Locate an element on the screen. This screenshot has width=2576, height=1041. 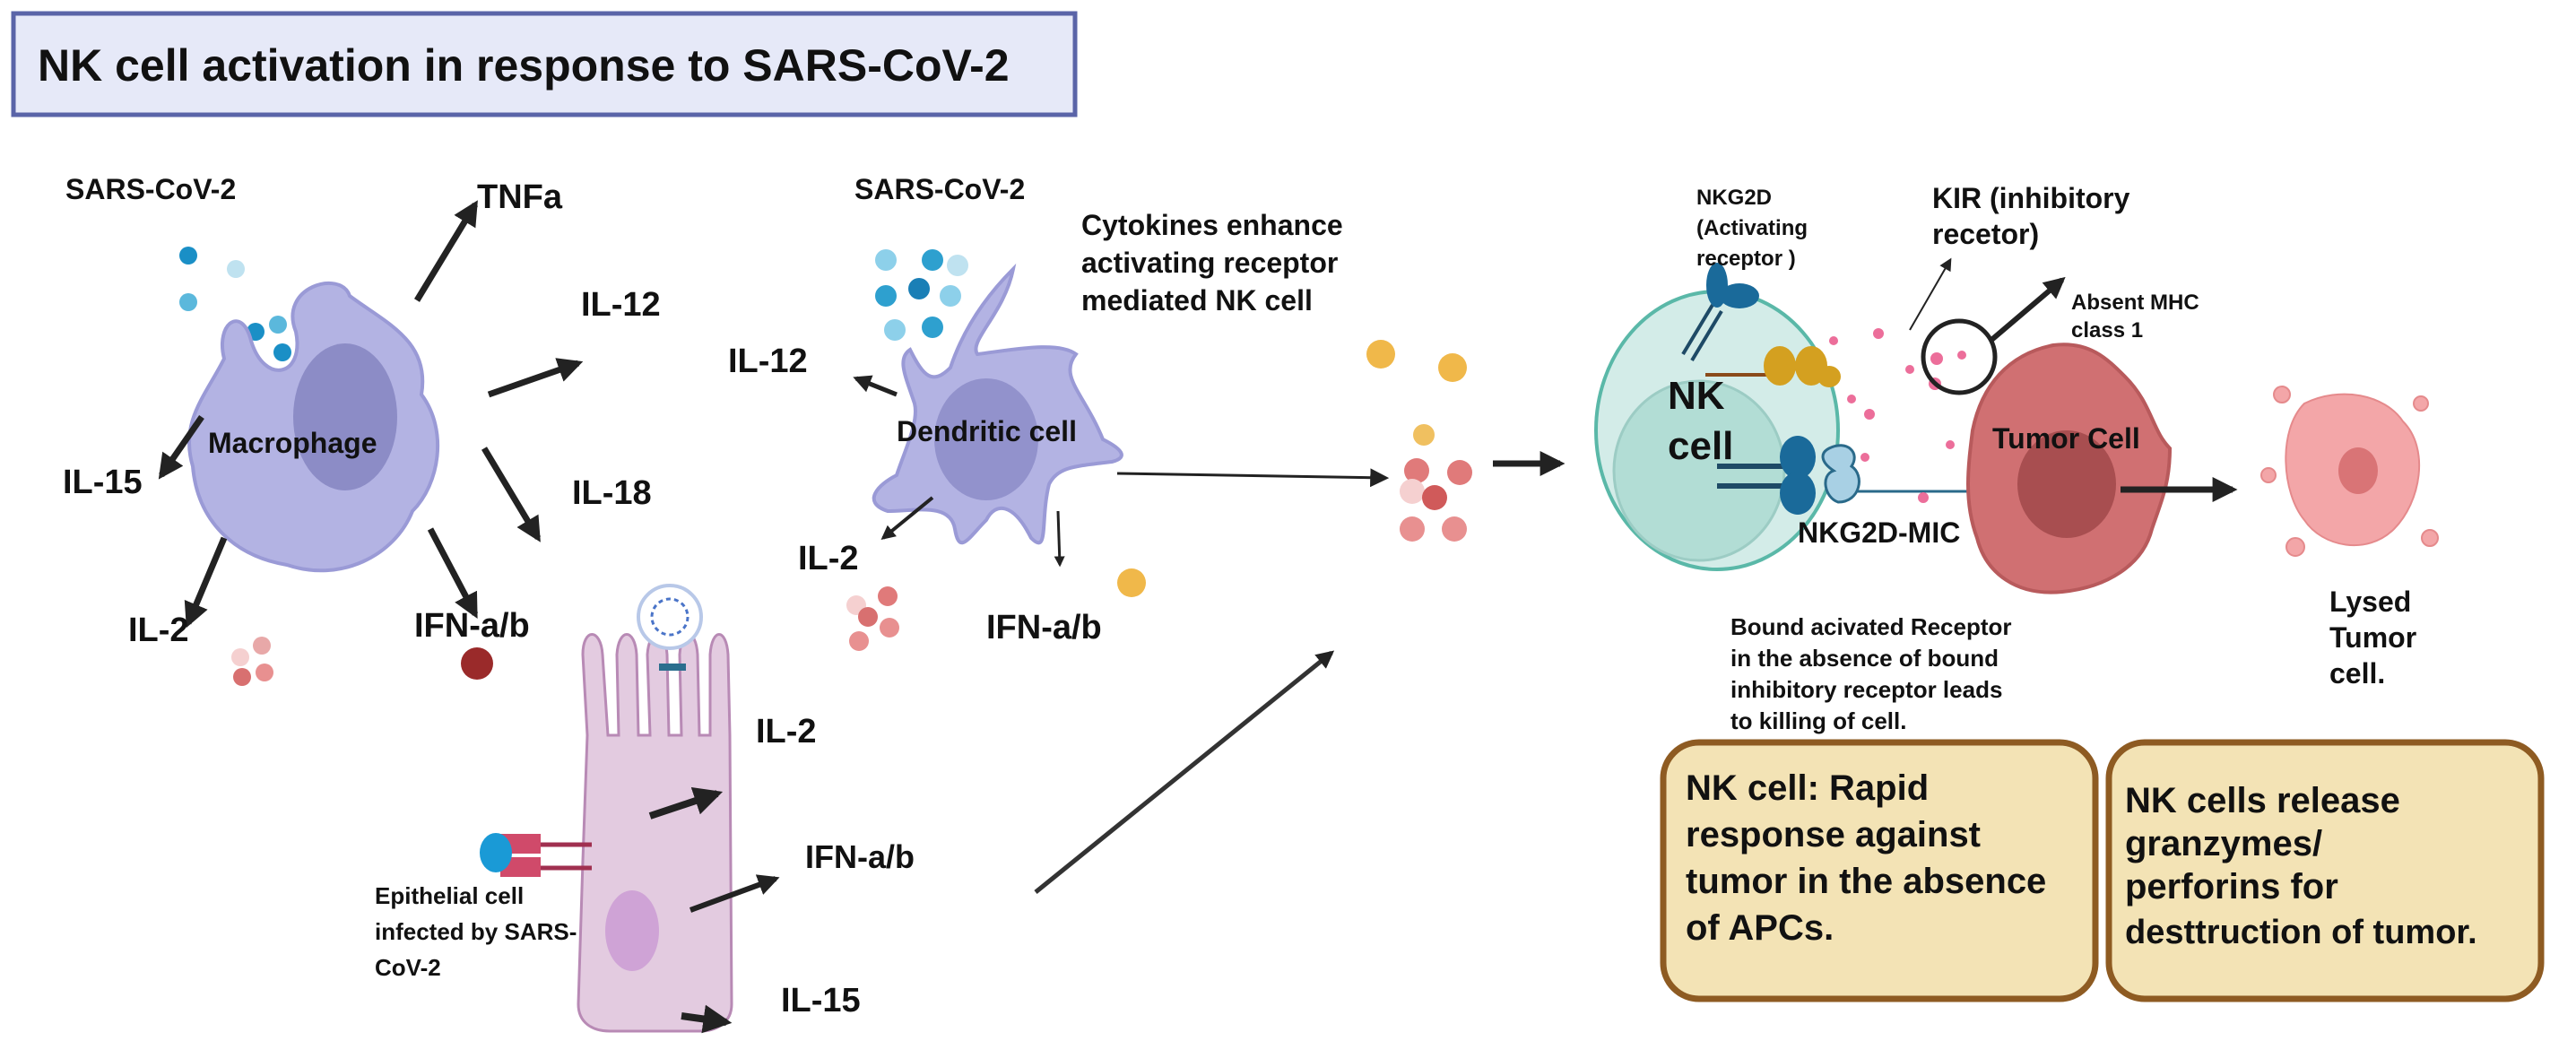
nk-label: cell is located at coordinates (1700, 446).